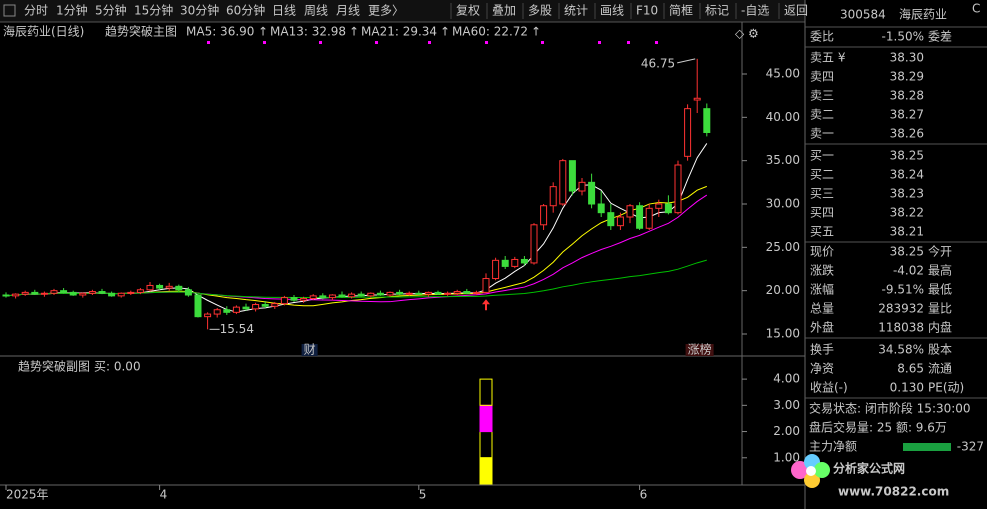 This screenshot has height=509, width=987. What do you see at coordinates (783, 160) in the screenshot?
I see `y-tick-label: 35.00` at bounding box center [783, 160].